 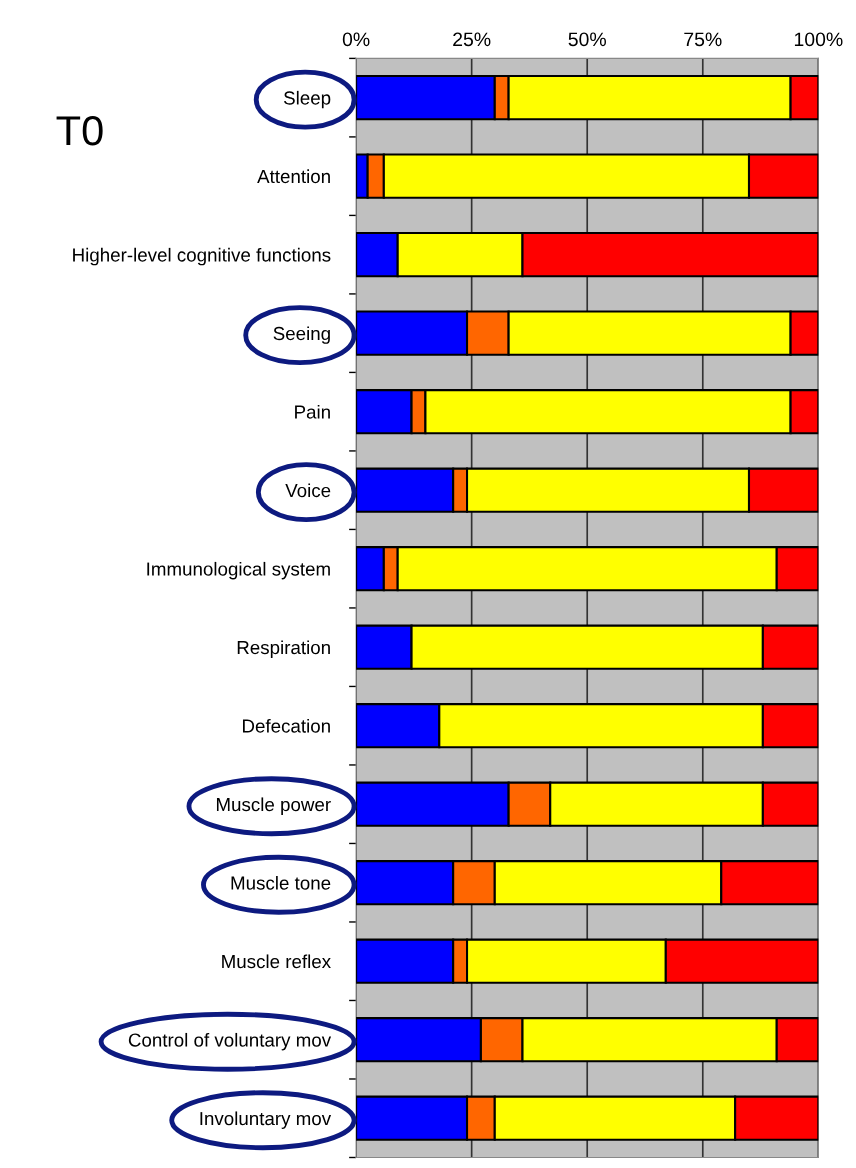 What do you see at coordinates (79, 131) in the screenshot?
I see `text: T0` at bounding box center [79, 131].